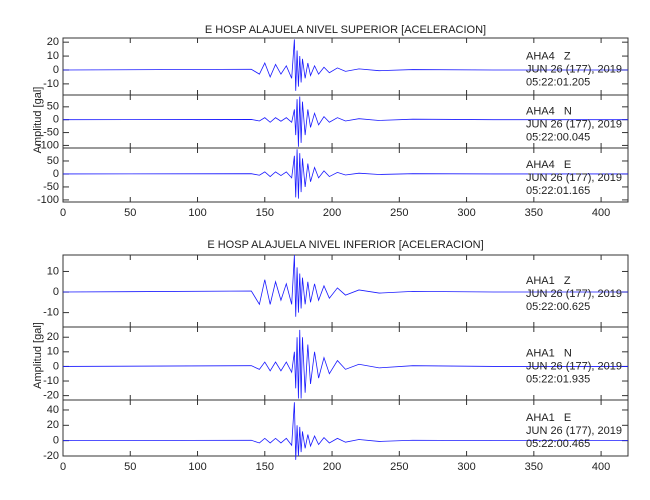 This screenshot has width=650, height=500. Describe the element at coordinates (548, 165) in the screenshot. I see `trace-annotation: AHA4 E` at that location.